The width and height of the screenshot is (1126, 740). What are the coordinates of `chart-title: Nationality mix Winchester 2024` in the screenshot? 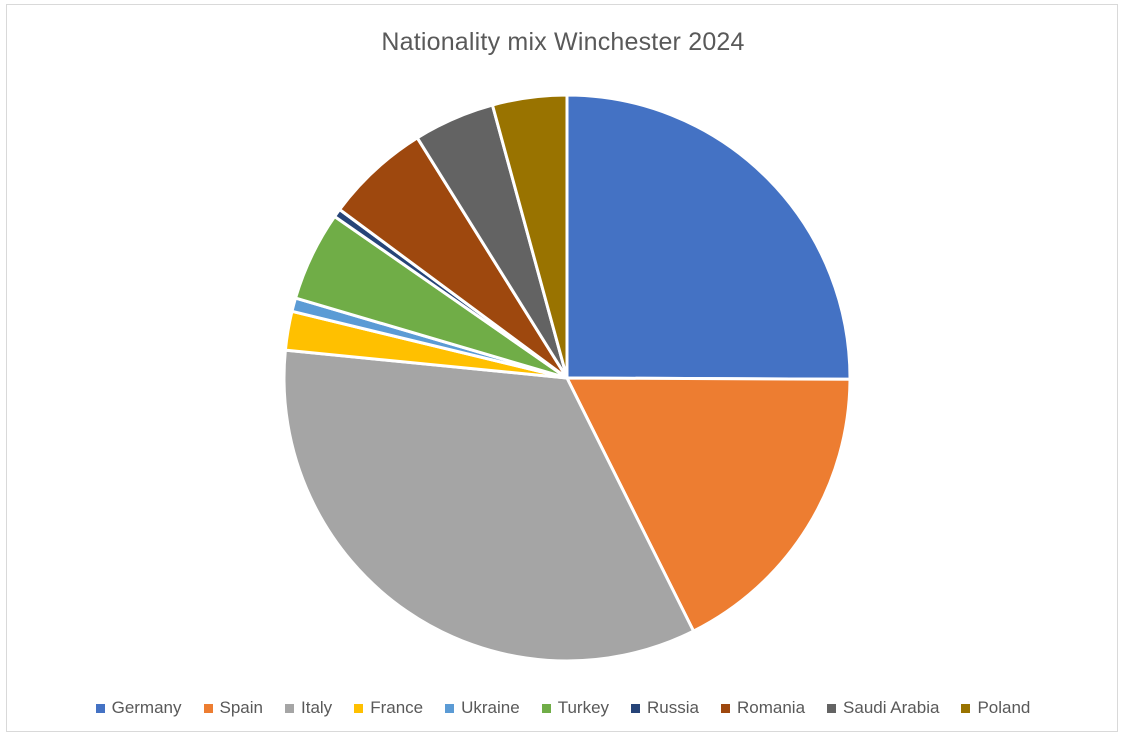 It's located at (563, 42).